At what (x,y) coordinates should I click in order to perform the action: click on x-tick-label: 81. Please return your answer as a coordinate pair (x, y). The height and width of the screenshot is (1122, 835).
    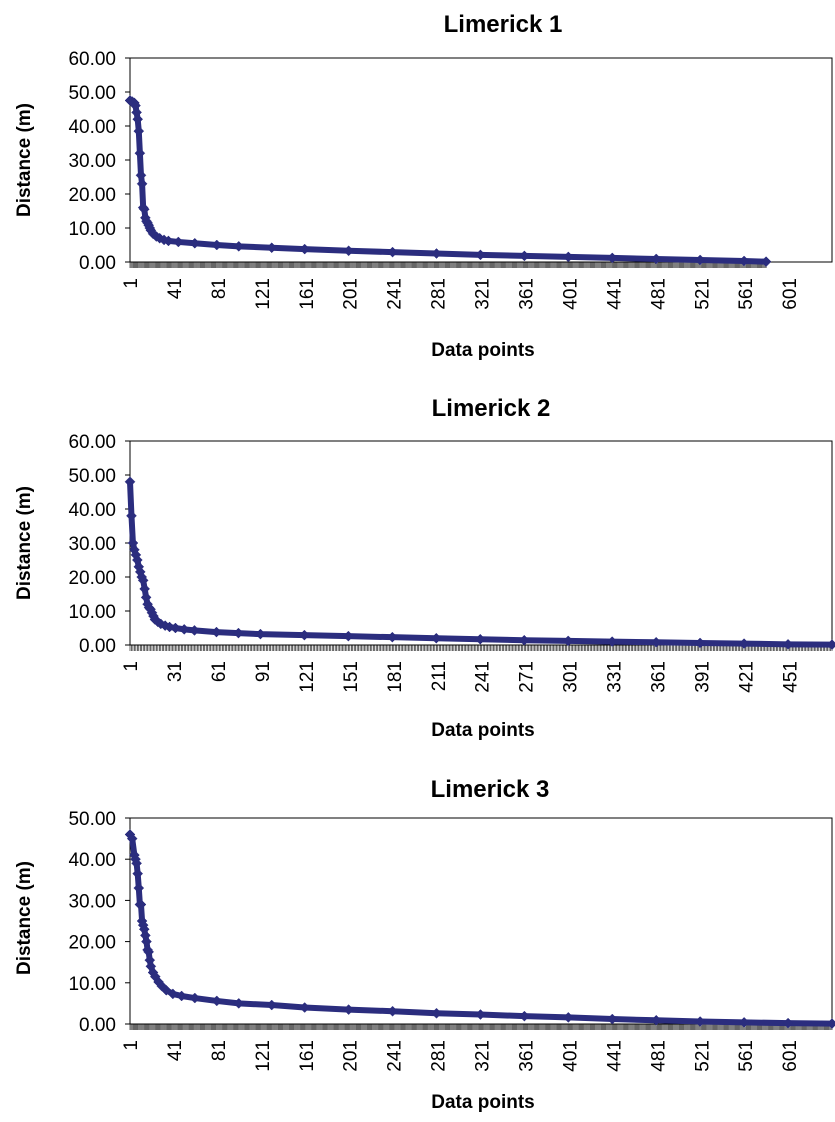
    Looking at the image, I should click on (219, 1050).